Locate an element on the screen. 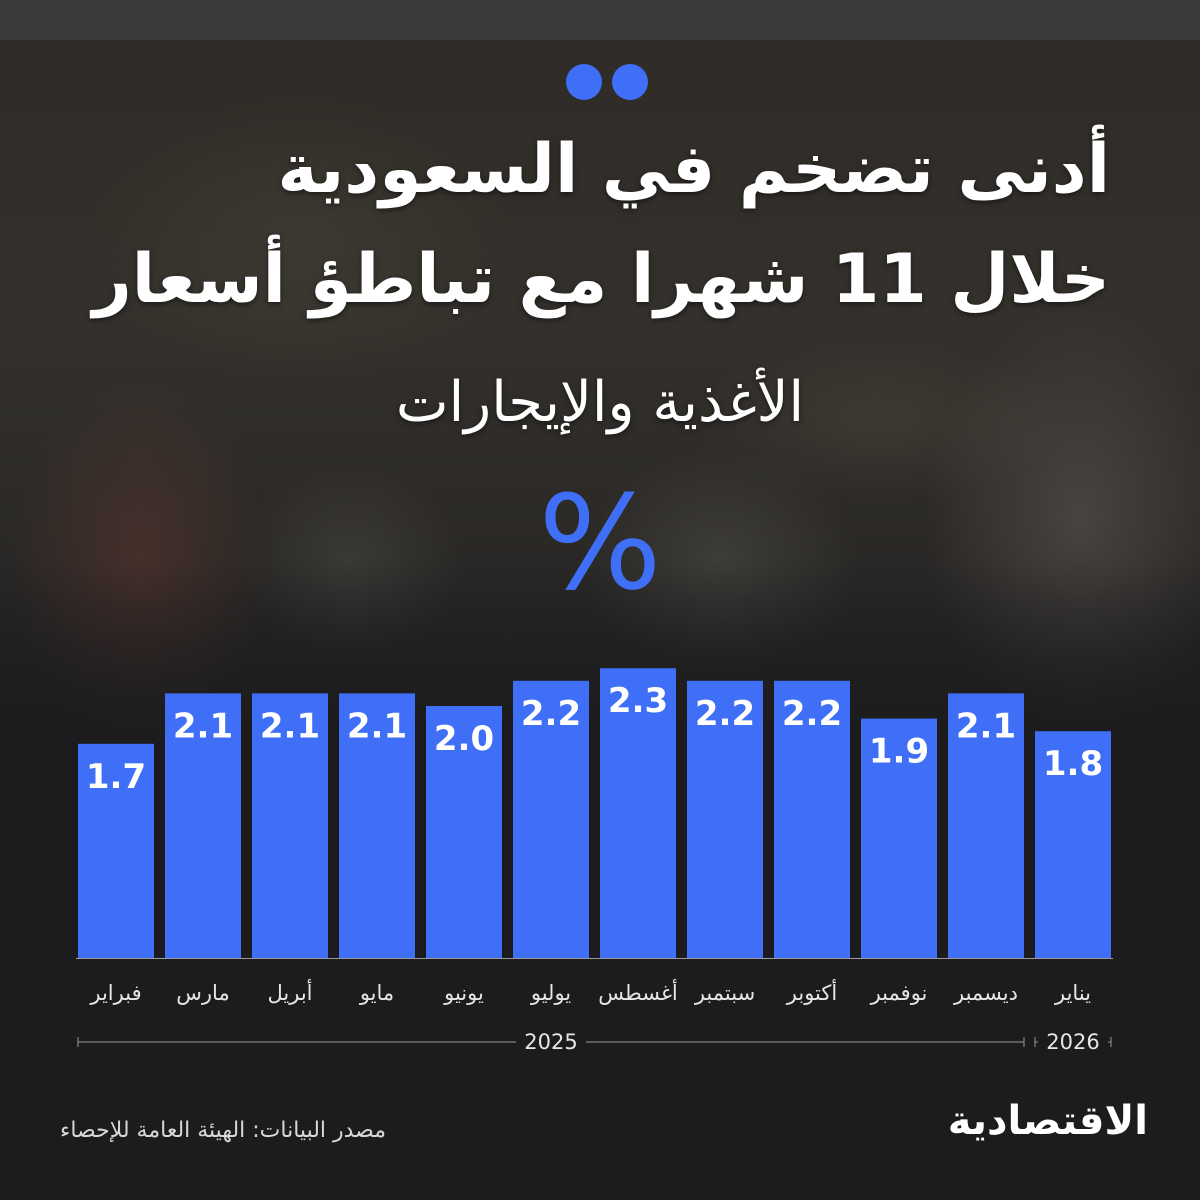  bar-value-label: 2.3 is located at coordinates (638, 701).